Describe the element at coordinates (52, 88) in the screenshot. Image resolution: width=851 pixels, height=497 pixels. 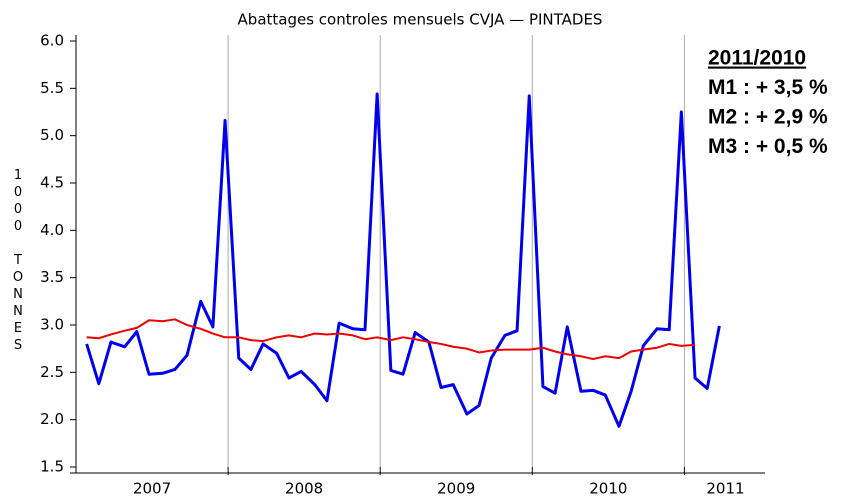
I see `y-tick-label: 5.5` at that location.